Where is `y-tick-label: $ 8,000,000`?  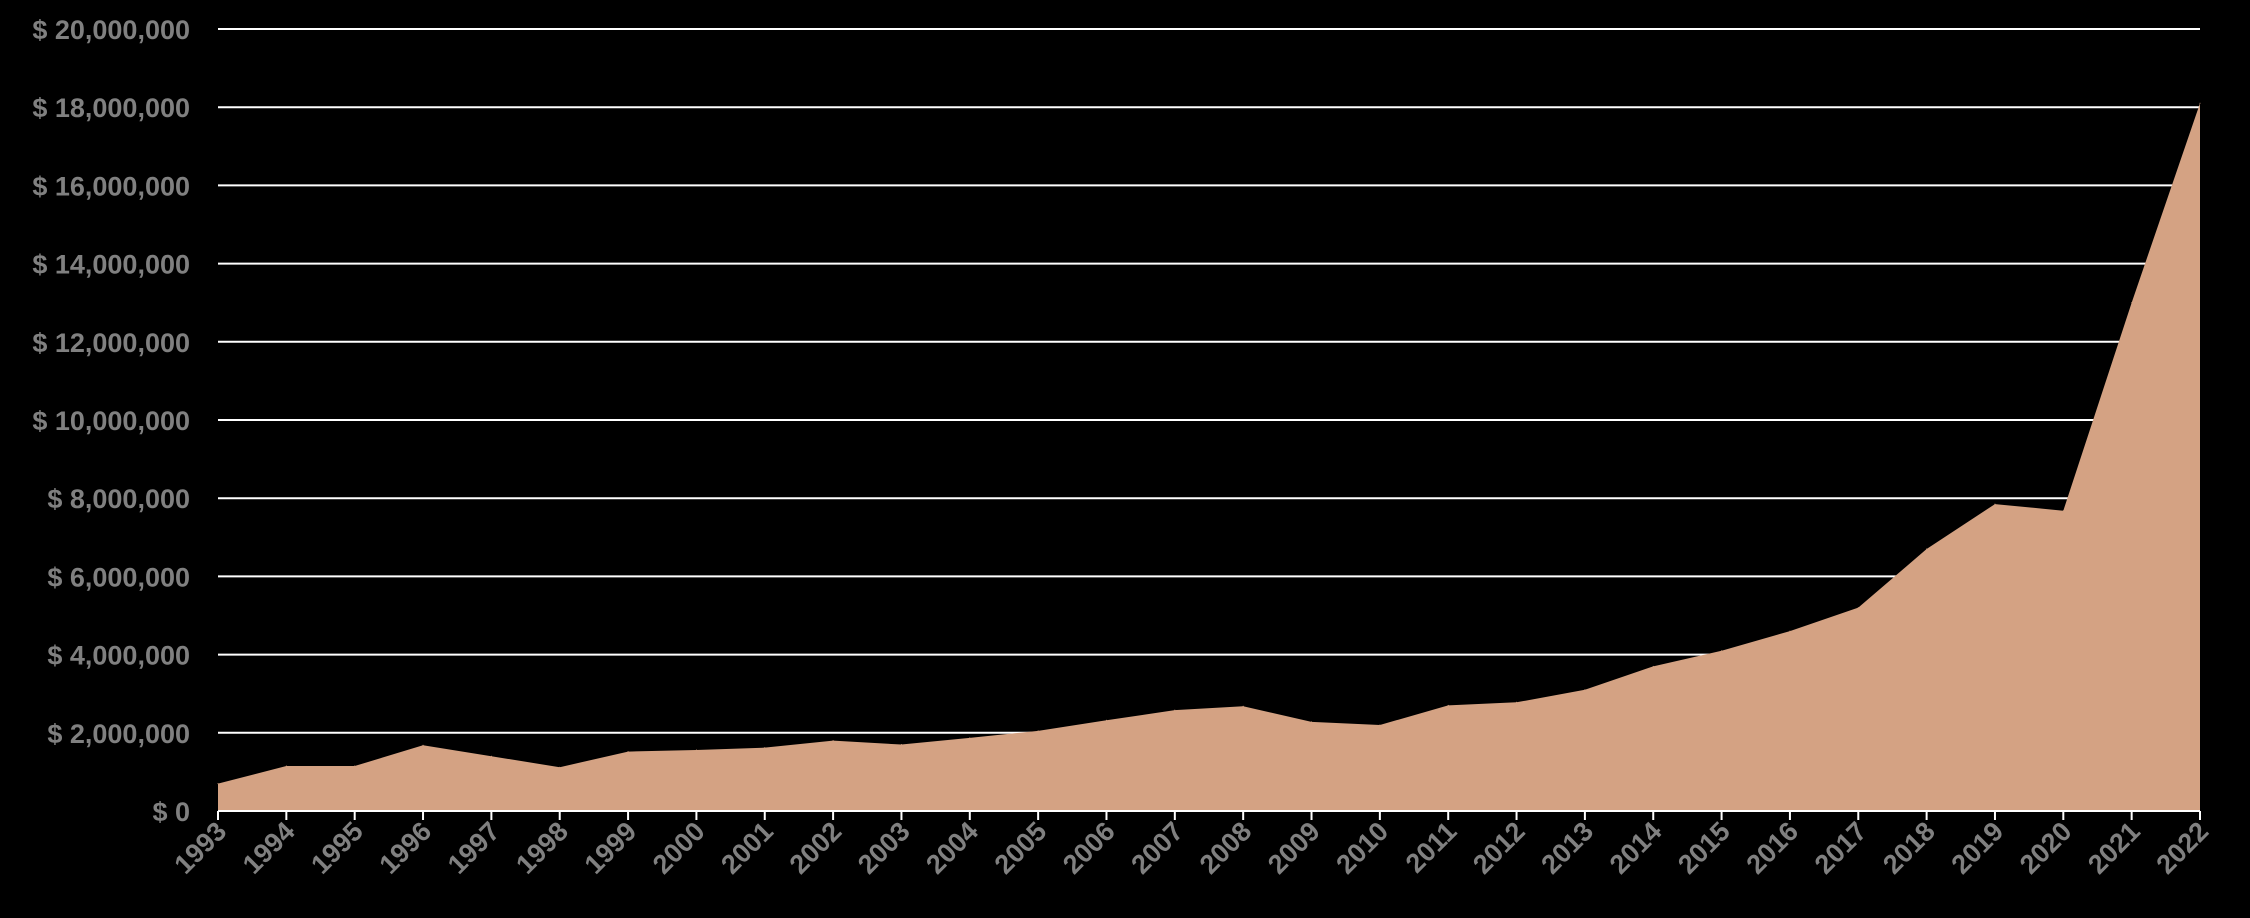
y-tick-label: $ 8,000,000 is located at coordinates (118, 499).